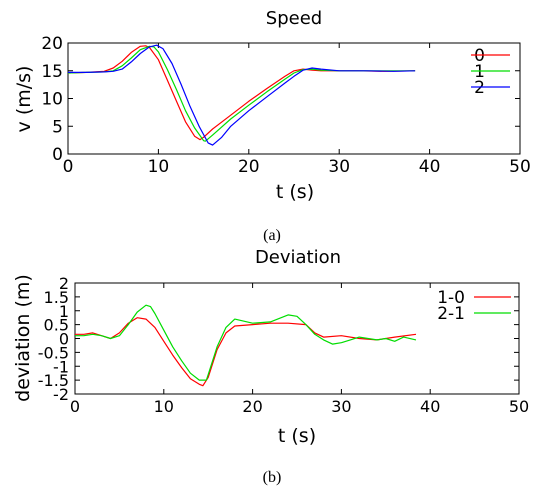 Image resolution: width=543 pixels, height=489 pixels. I want to click on deviation-y-tick-label: 1, so click(64, 311).